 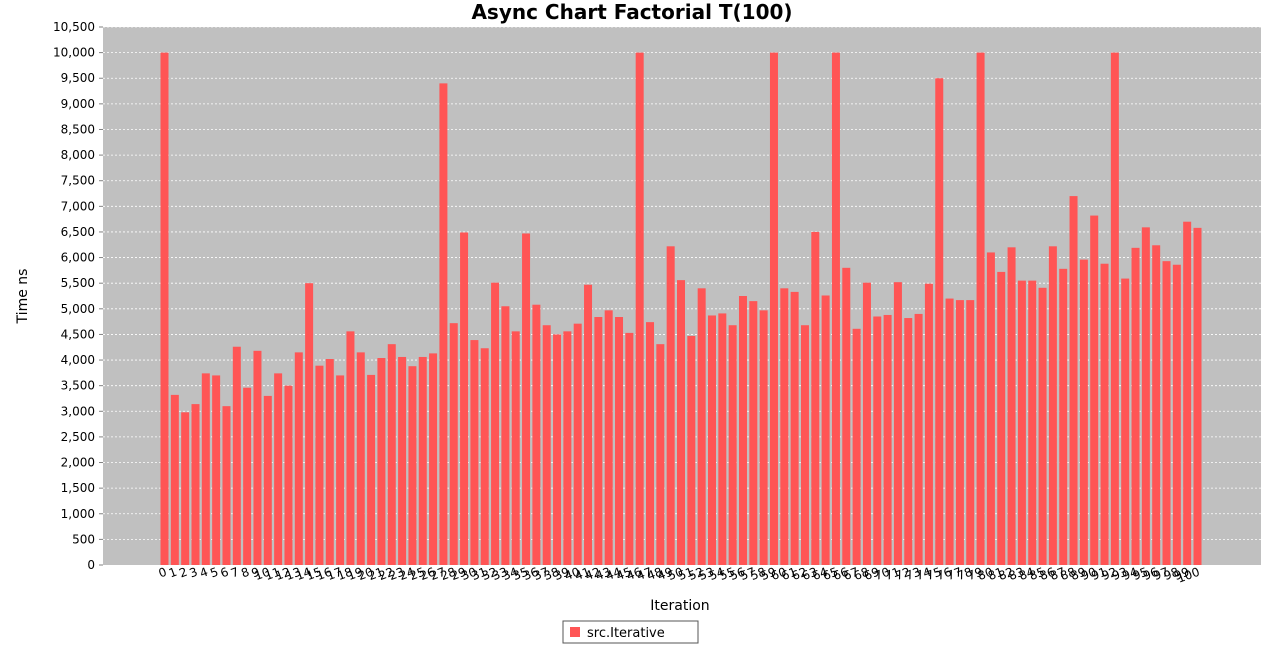 What do you see at coordinates (396, 574) in the screenshot?
I see `x-tick-label: 23` at bounding box center [396, 574].